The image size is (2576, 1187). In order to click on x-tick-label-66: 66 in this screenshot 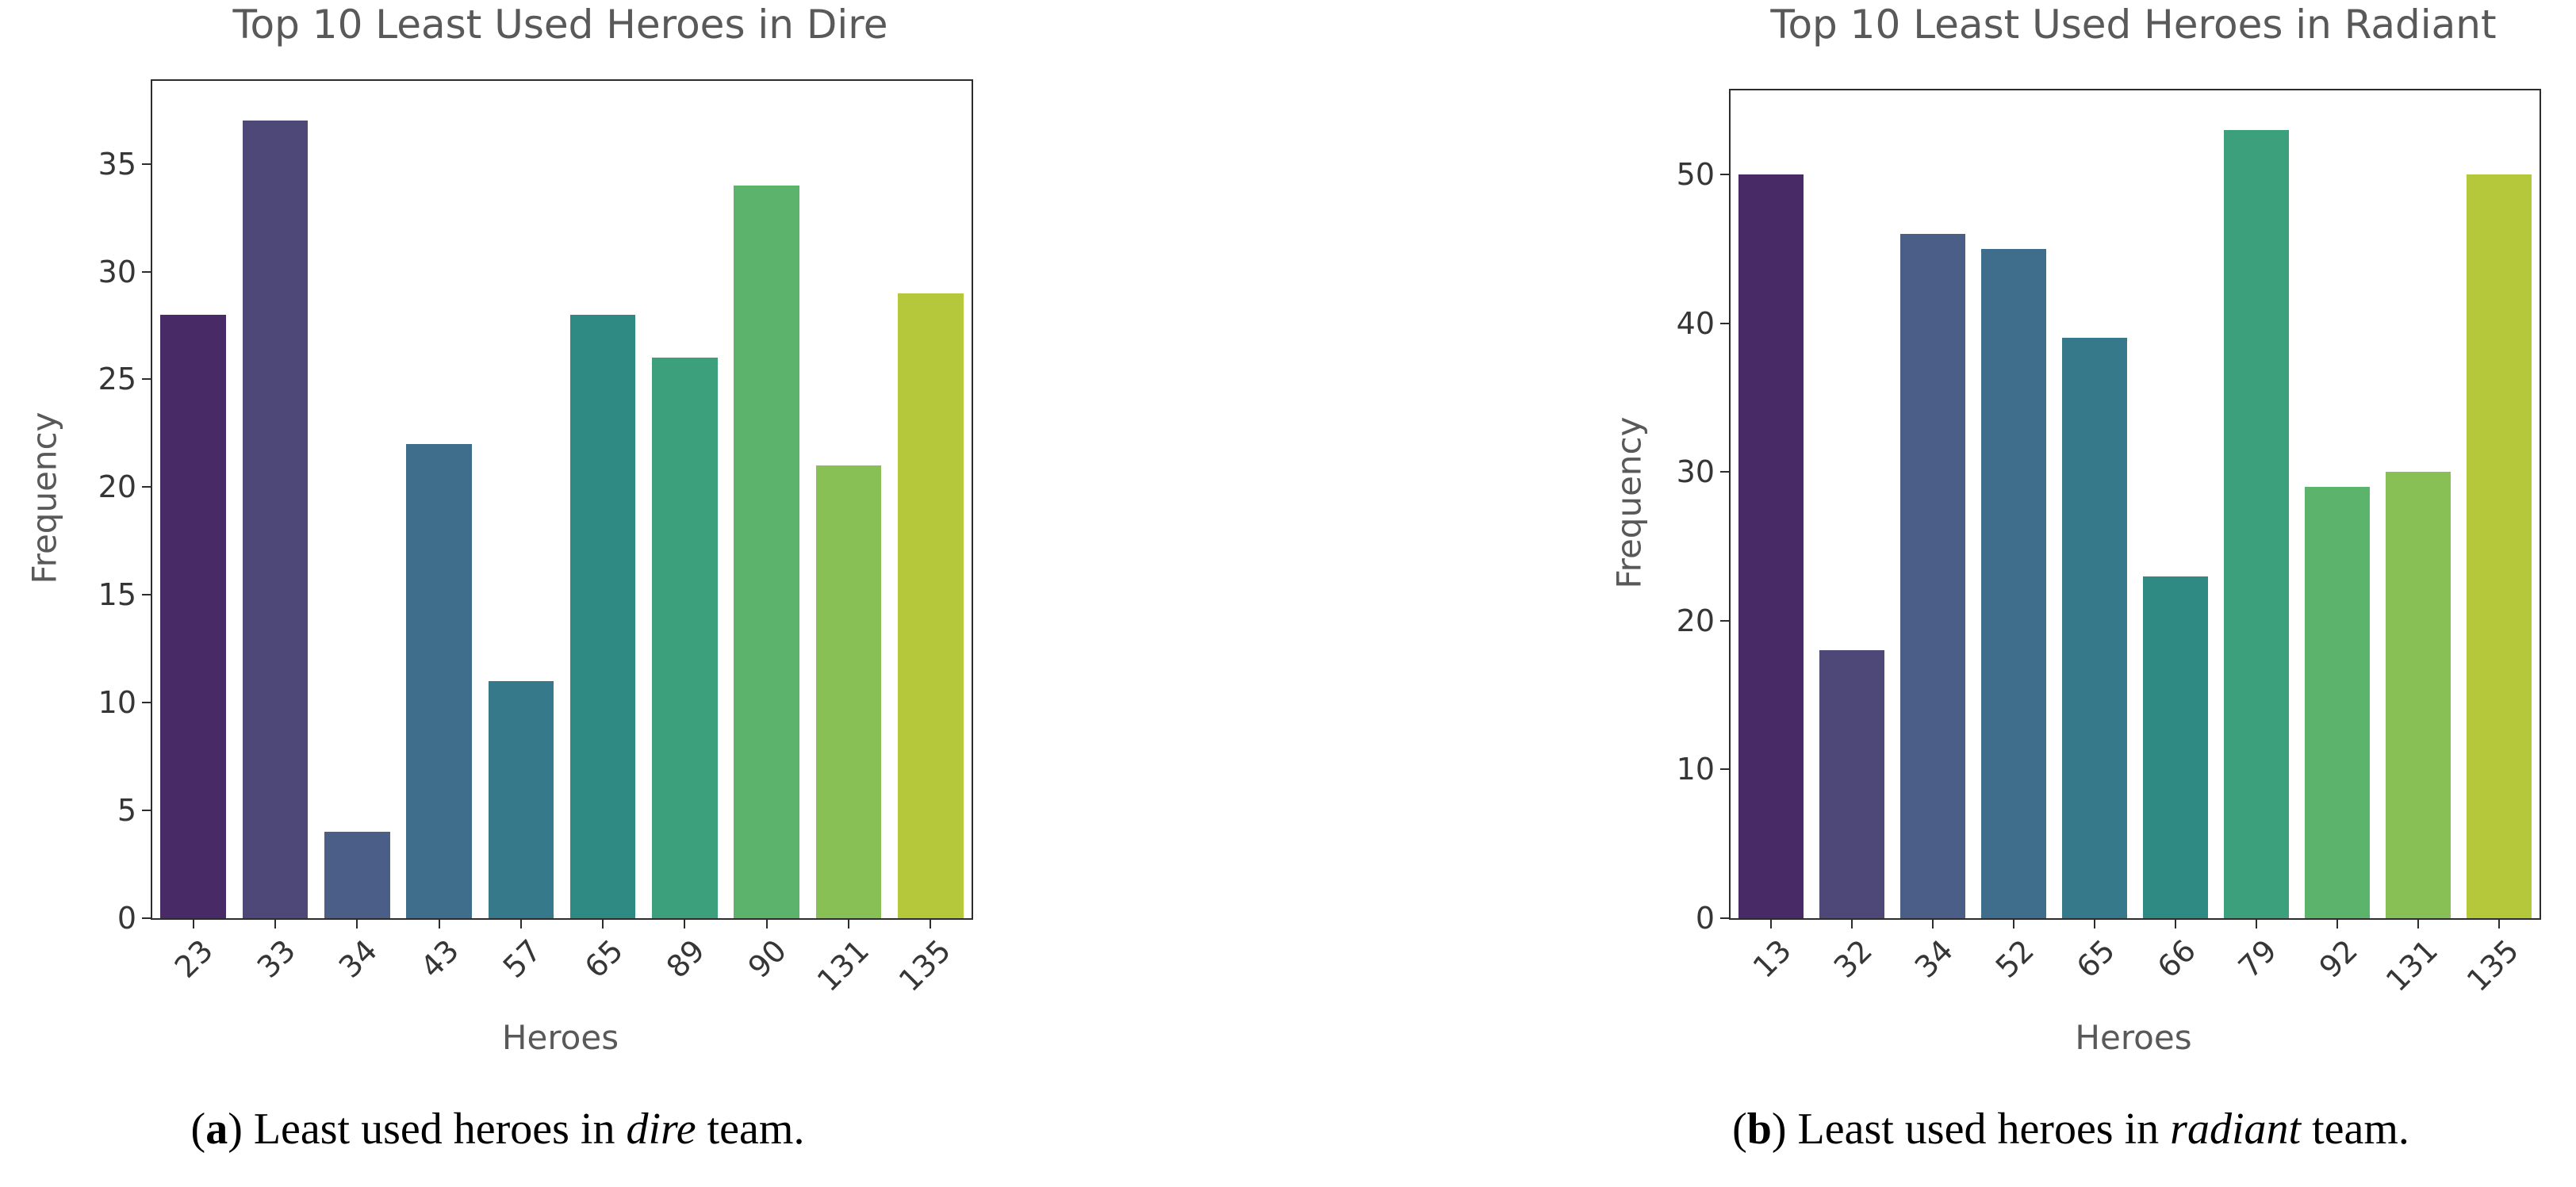, I will do `click(2176, 958)`.